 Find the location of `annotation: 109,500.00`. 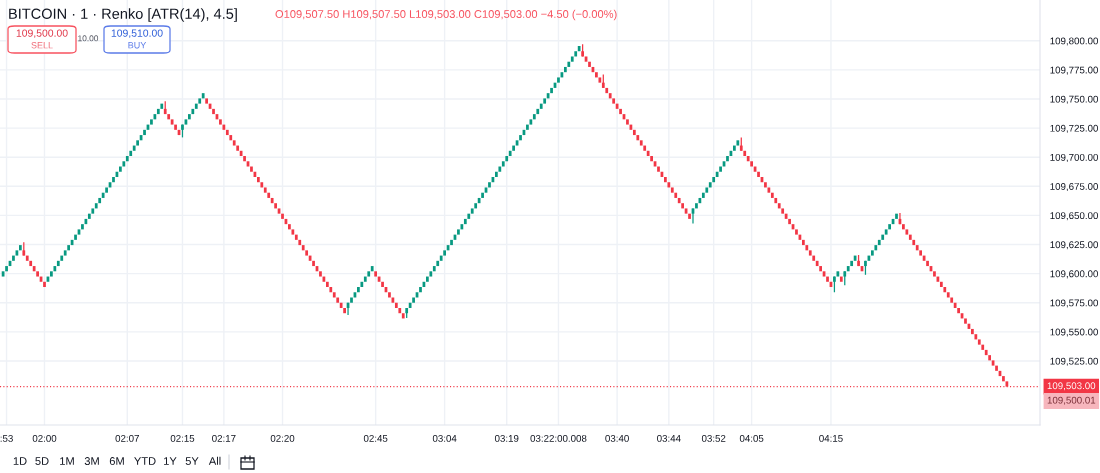

annotation: 109,500.00 is located at coordinates (42, 34).